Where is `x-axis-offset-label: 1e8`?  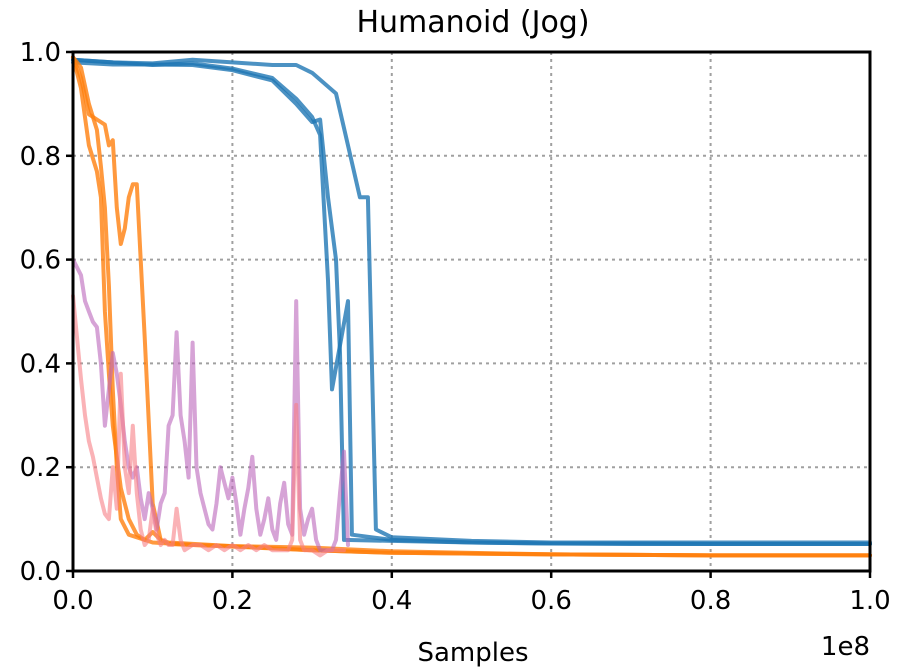 x-axis-offset-label: 1e8 is located at coordinates (845, 647).